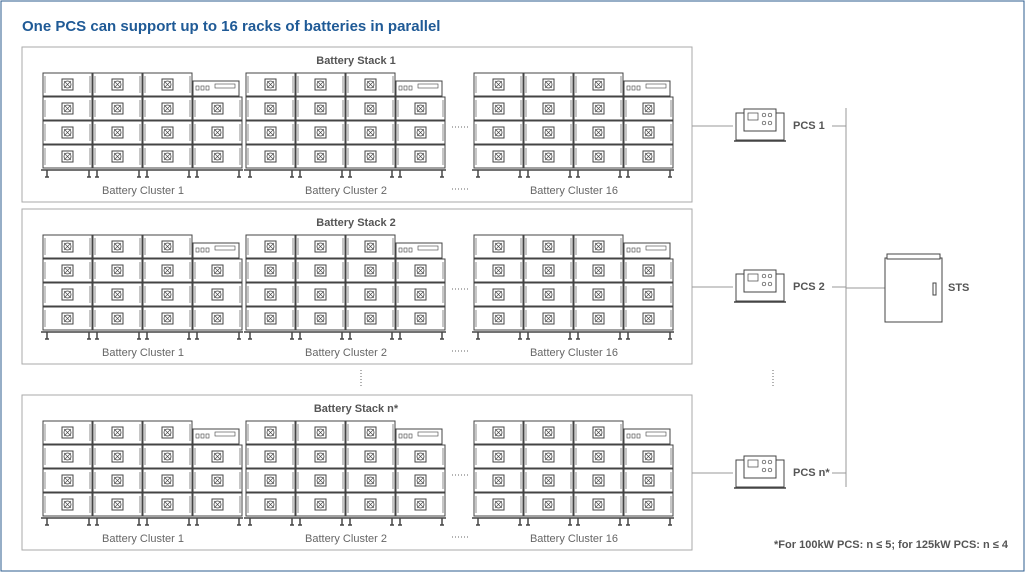 Image resolution: width=1026 pixels, height=573 pixels. Describe the element at coordinates (356, 61) in the screenshot. I see `stack-label: Battery Stack 1` at that location.